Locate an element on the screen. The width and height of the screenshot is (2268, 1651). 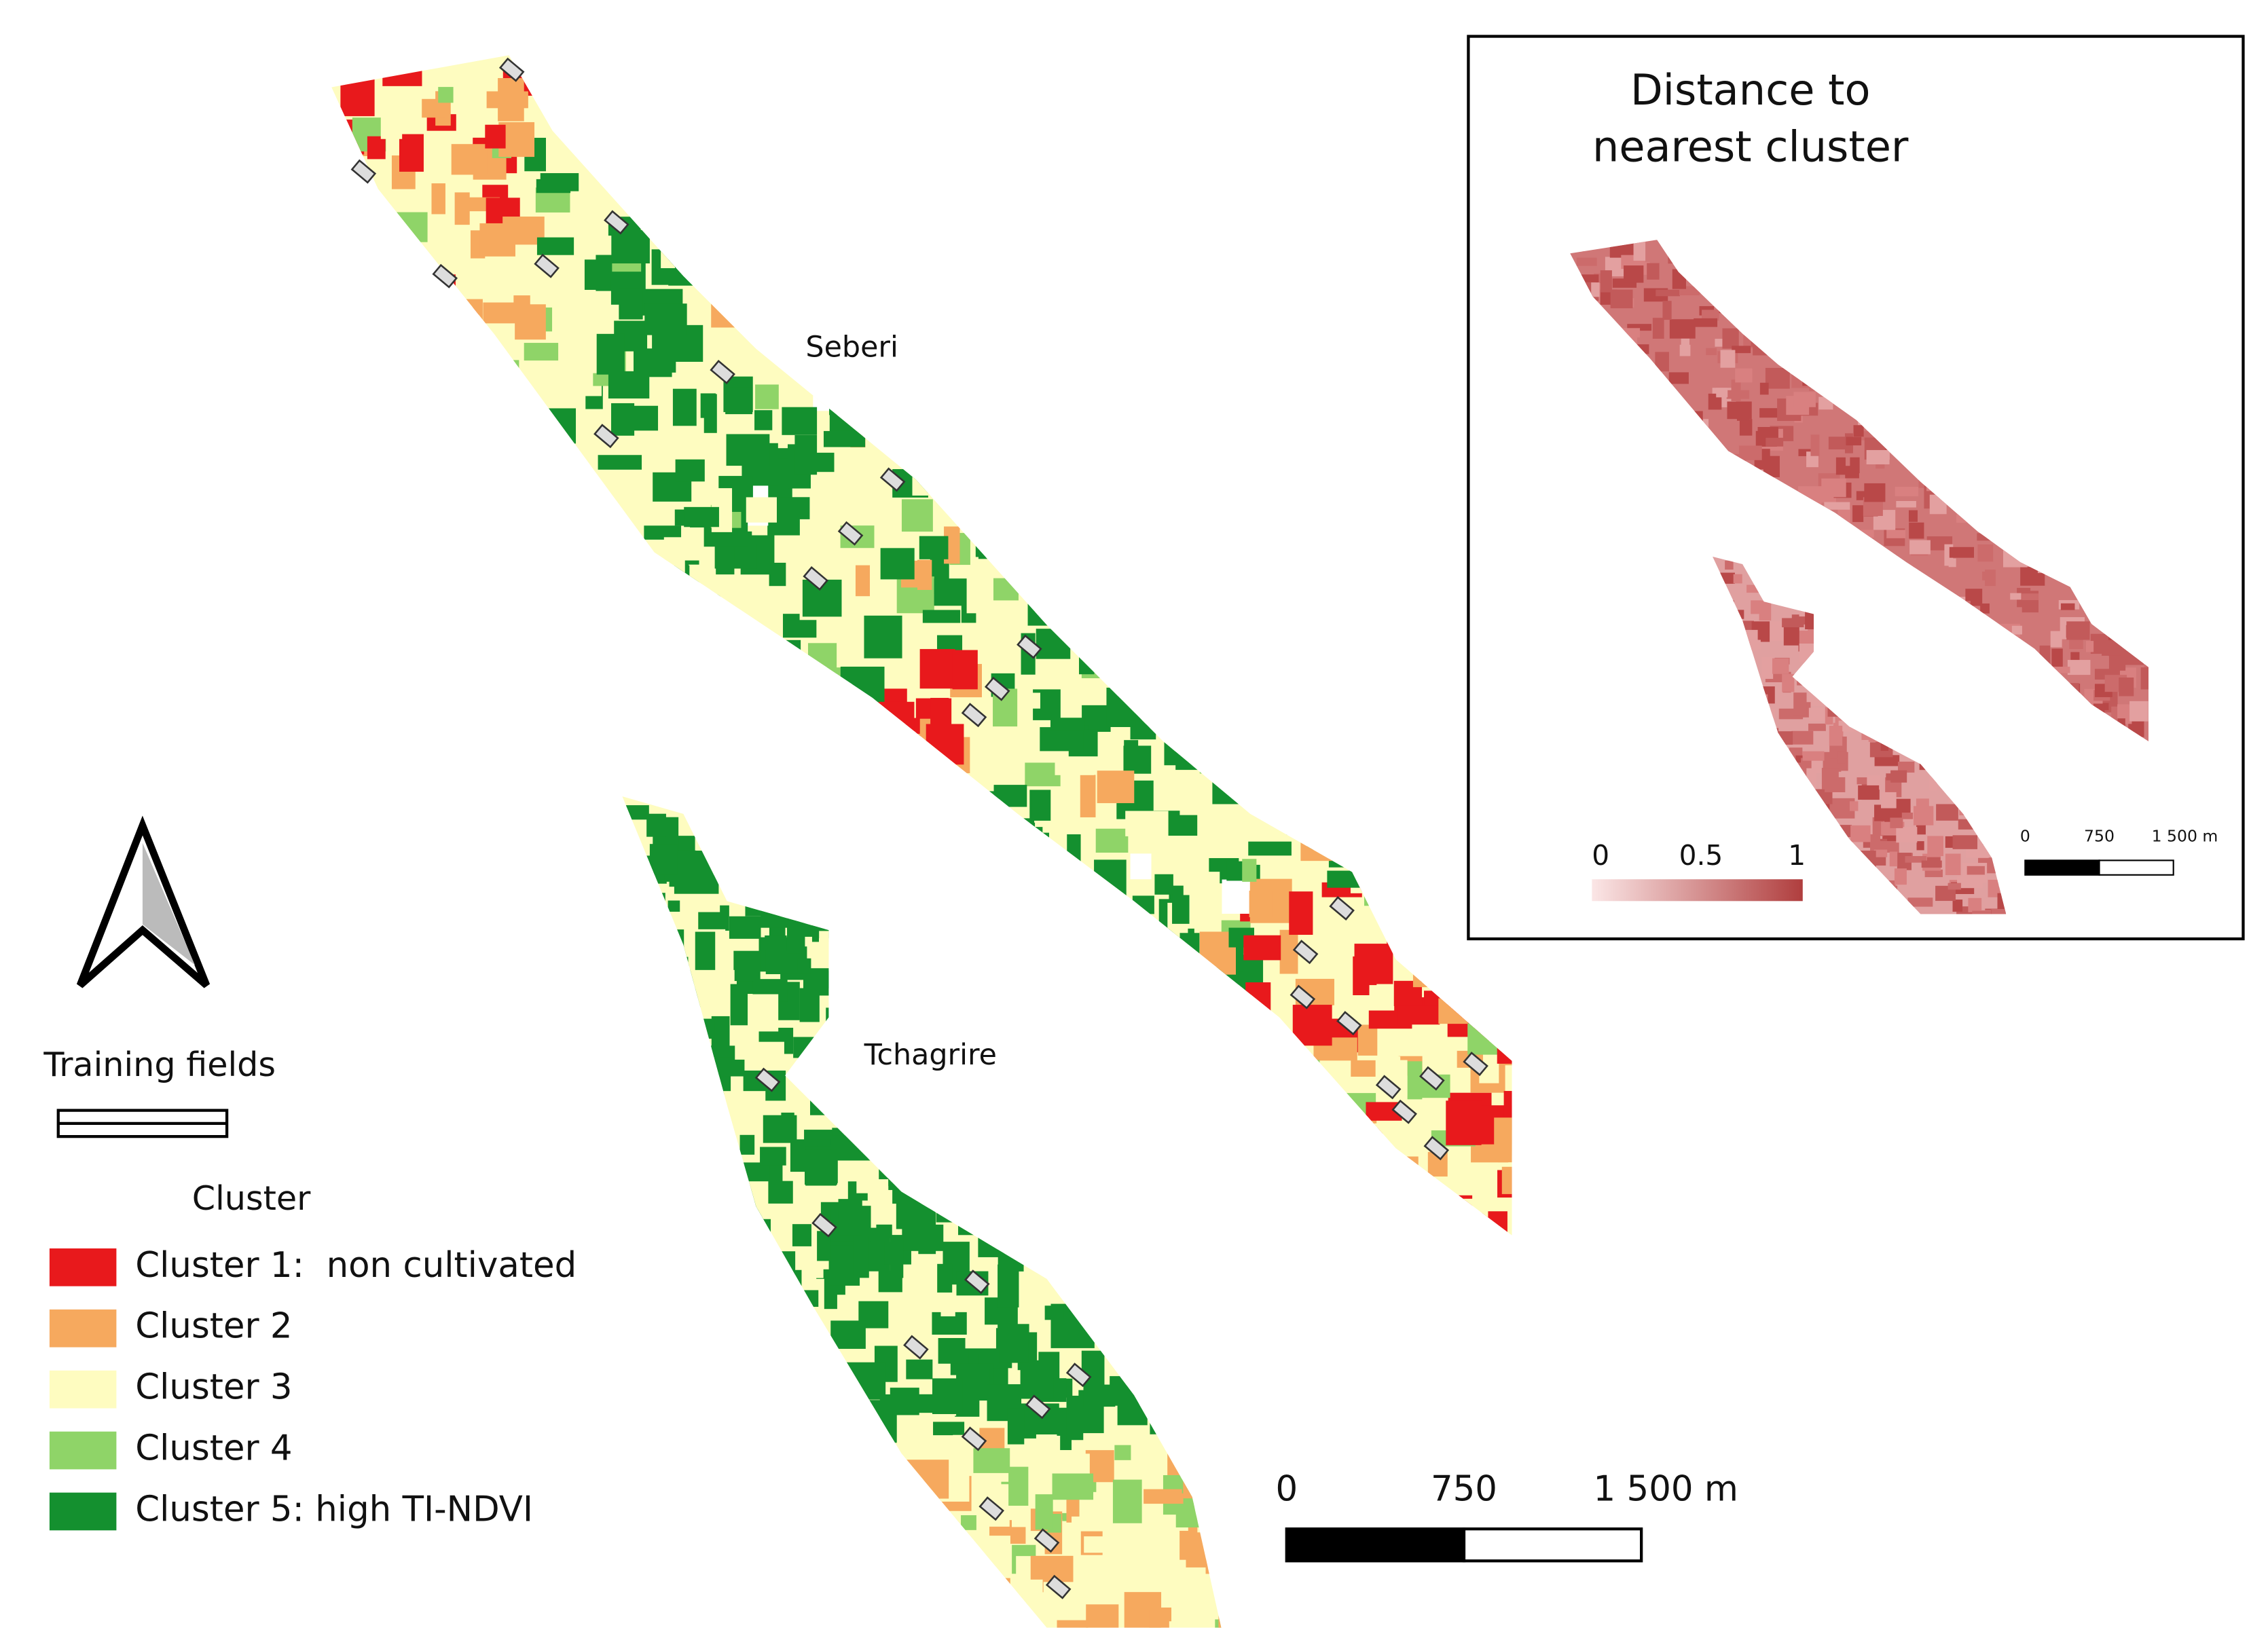
training-field is located at coordinates (767, 1079).